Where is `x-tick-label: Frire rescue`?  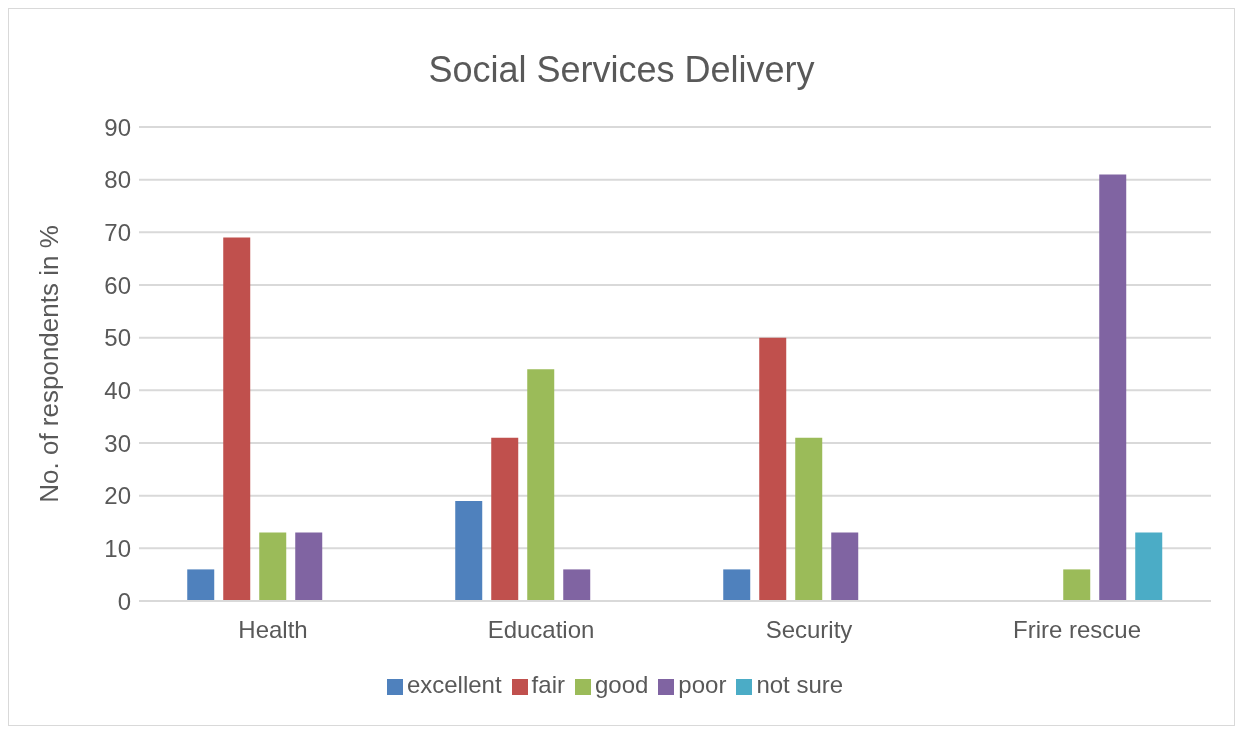 x-tick-label: Frire rescue is located at coordinates (1077, 630).